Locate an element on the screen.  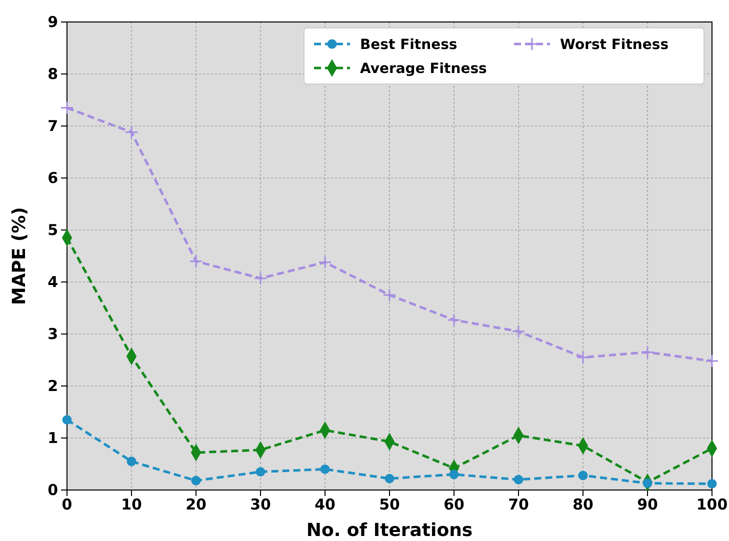
x-tick-label: 60 is located at coordinates (454, 505).